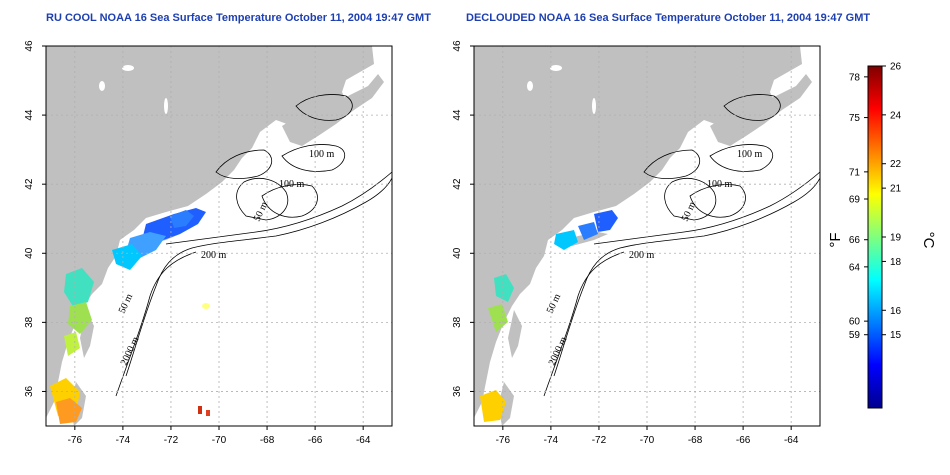  Describe the element at coordinates (835, 239) in the screenshot. I see `fahrenheit-unit-label: °F` at that location.